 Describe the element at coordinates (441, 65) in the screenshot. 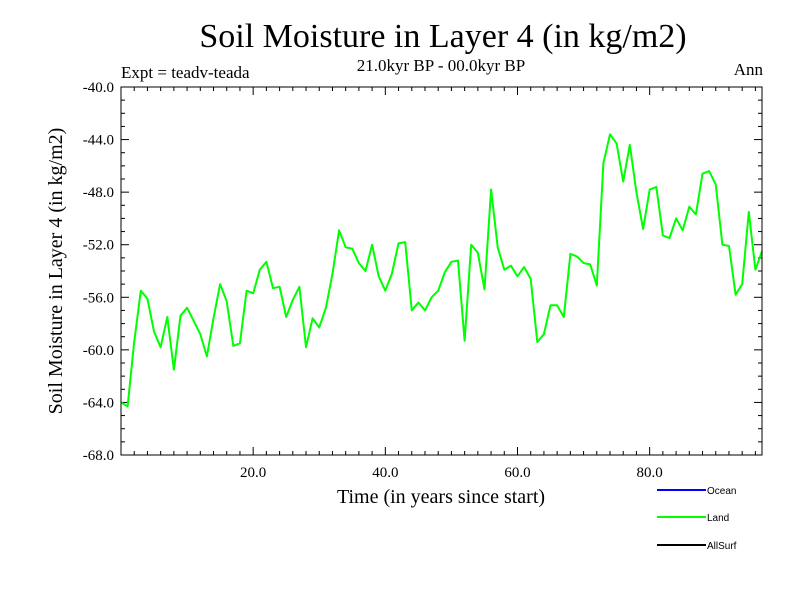

I see `chart-subtitle: 21.0kyr BP - 00.0kyr BP` at that location.